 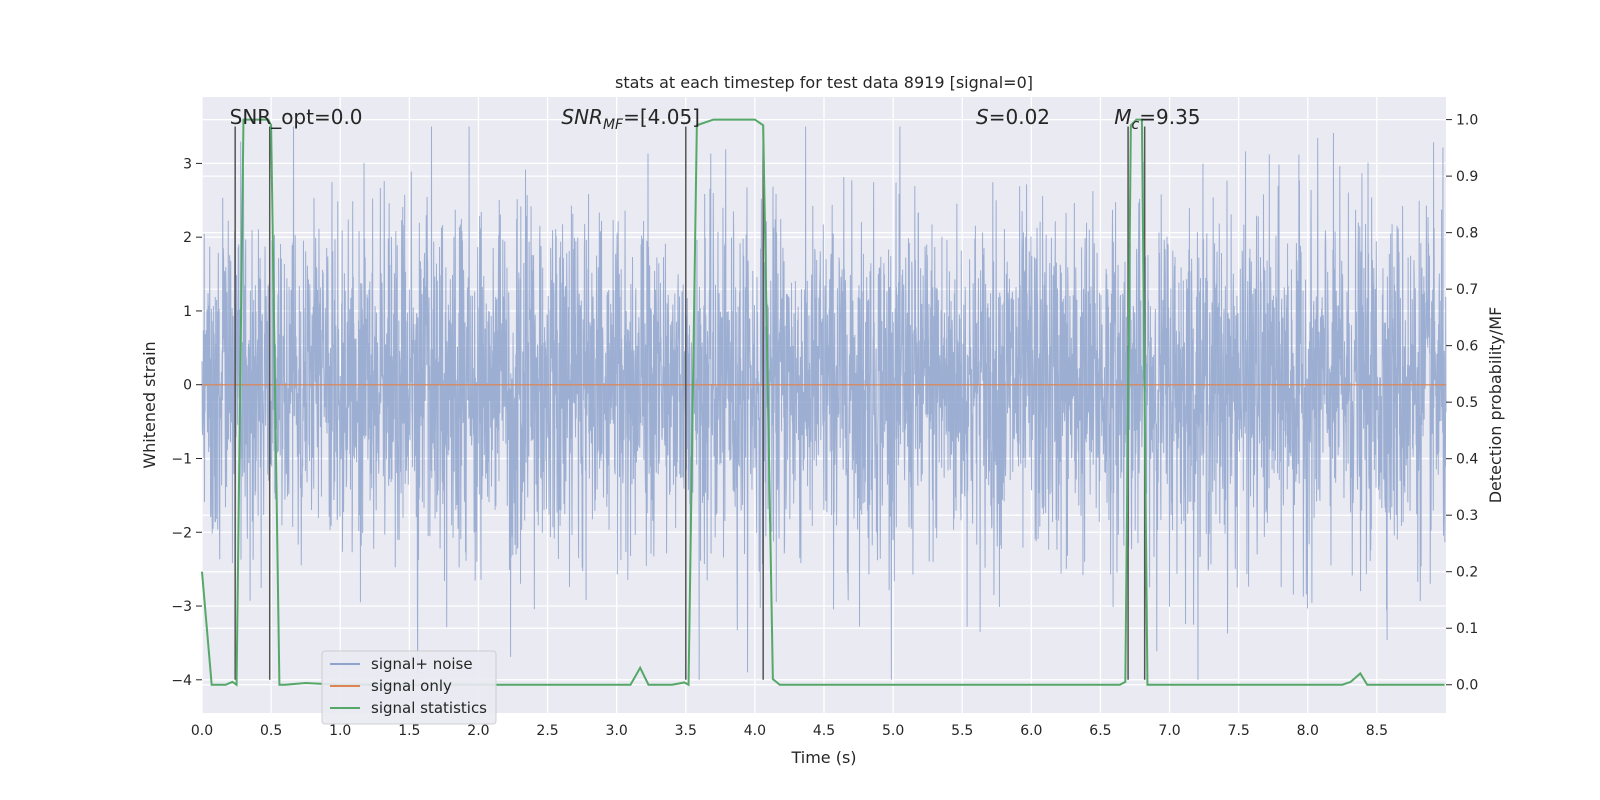 I want to click on legend-box, so click(x=409, y=687).